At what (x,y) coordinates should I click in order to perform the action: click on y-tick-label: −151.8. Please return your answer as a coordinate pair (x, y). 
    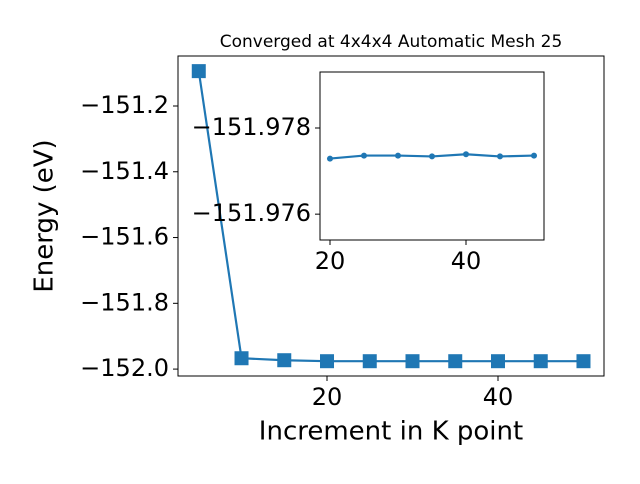
    Looking at the image, I should click on (124, 302).